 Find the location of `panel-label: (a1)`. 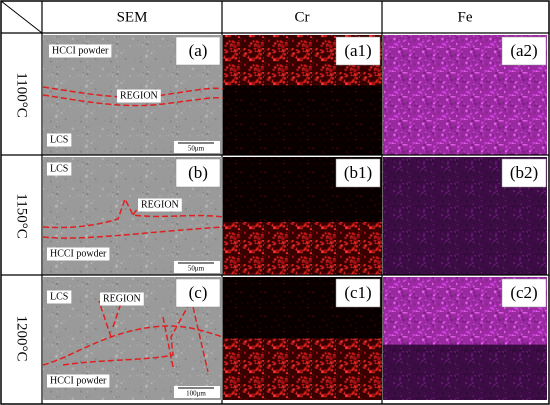

panel-label: (a1) is located at coordinates (357, 50).